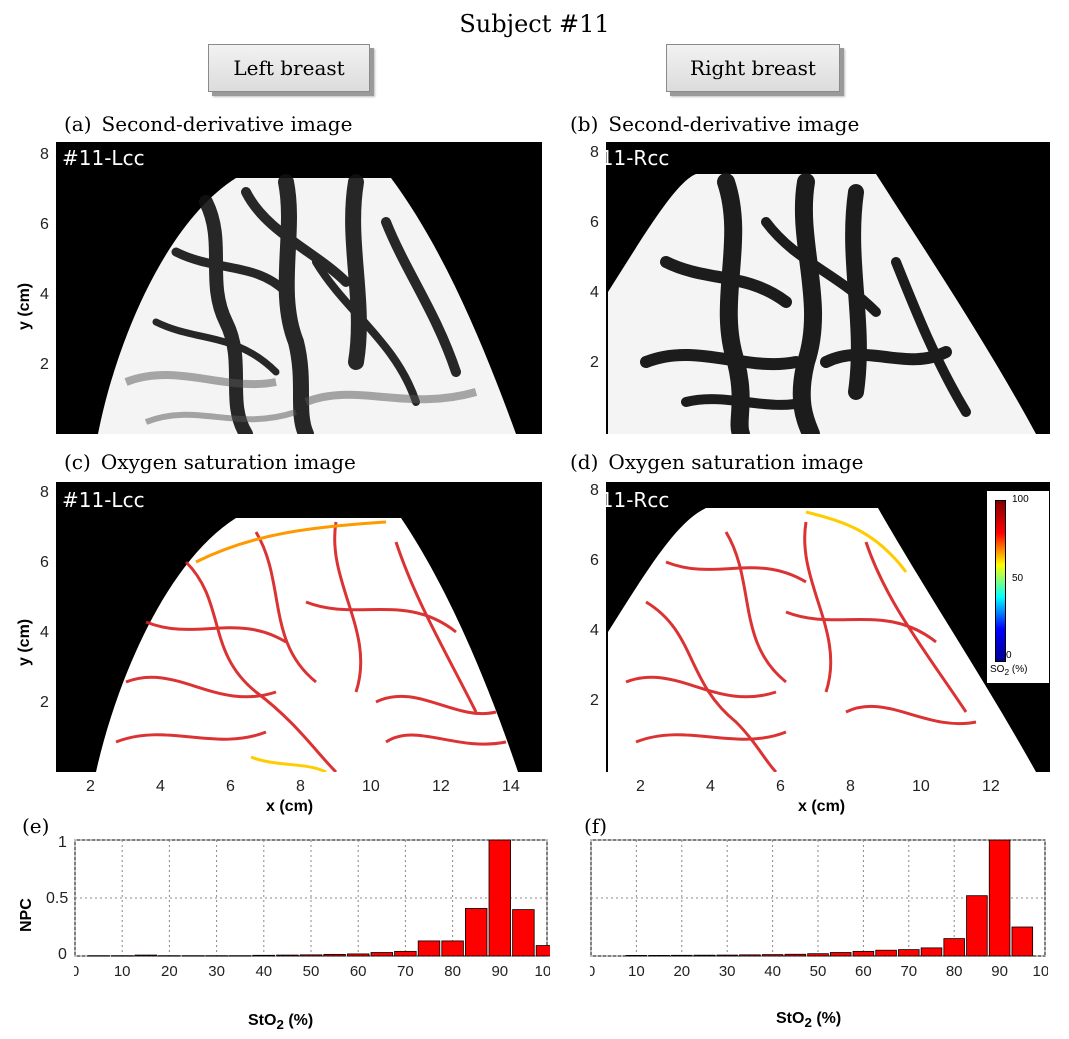  Describe the element at coordinates (1009, 655) in the screenshot. I see `colorbar-tick: 0` at that location.